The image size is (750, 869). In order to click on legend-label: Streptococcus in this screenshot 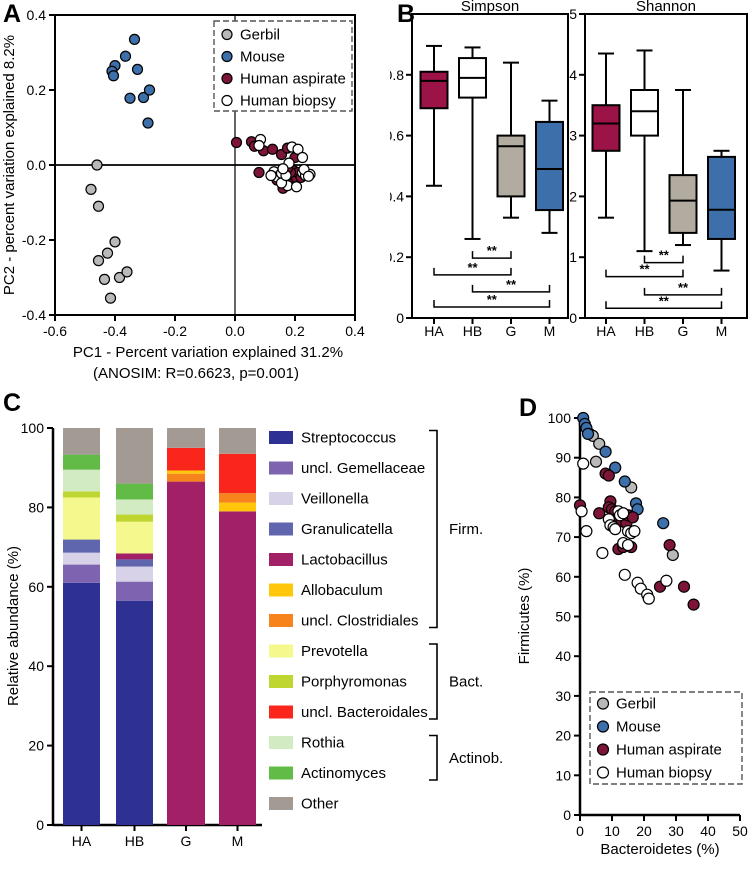, I will do `click(348, 438)`.